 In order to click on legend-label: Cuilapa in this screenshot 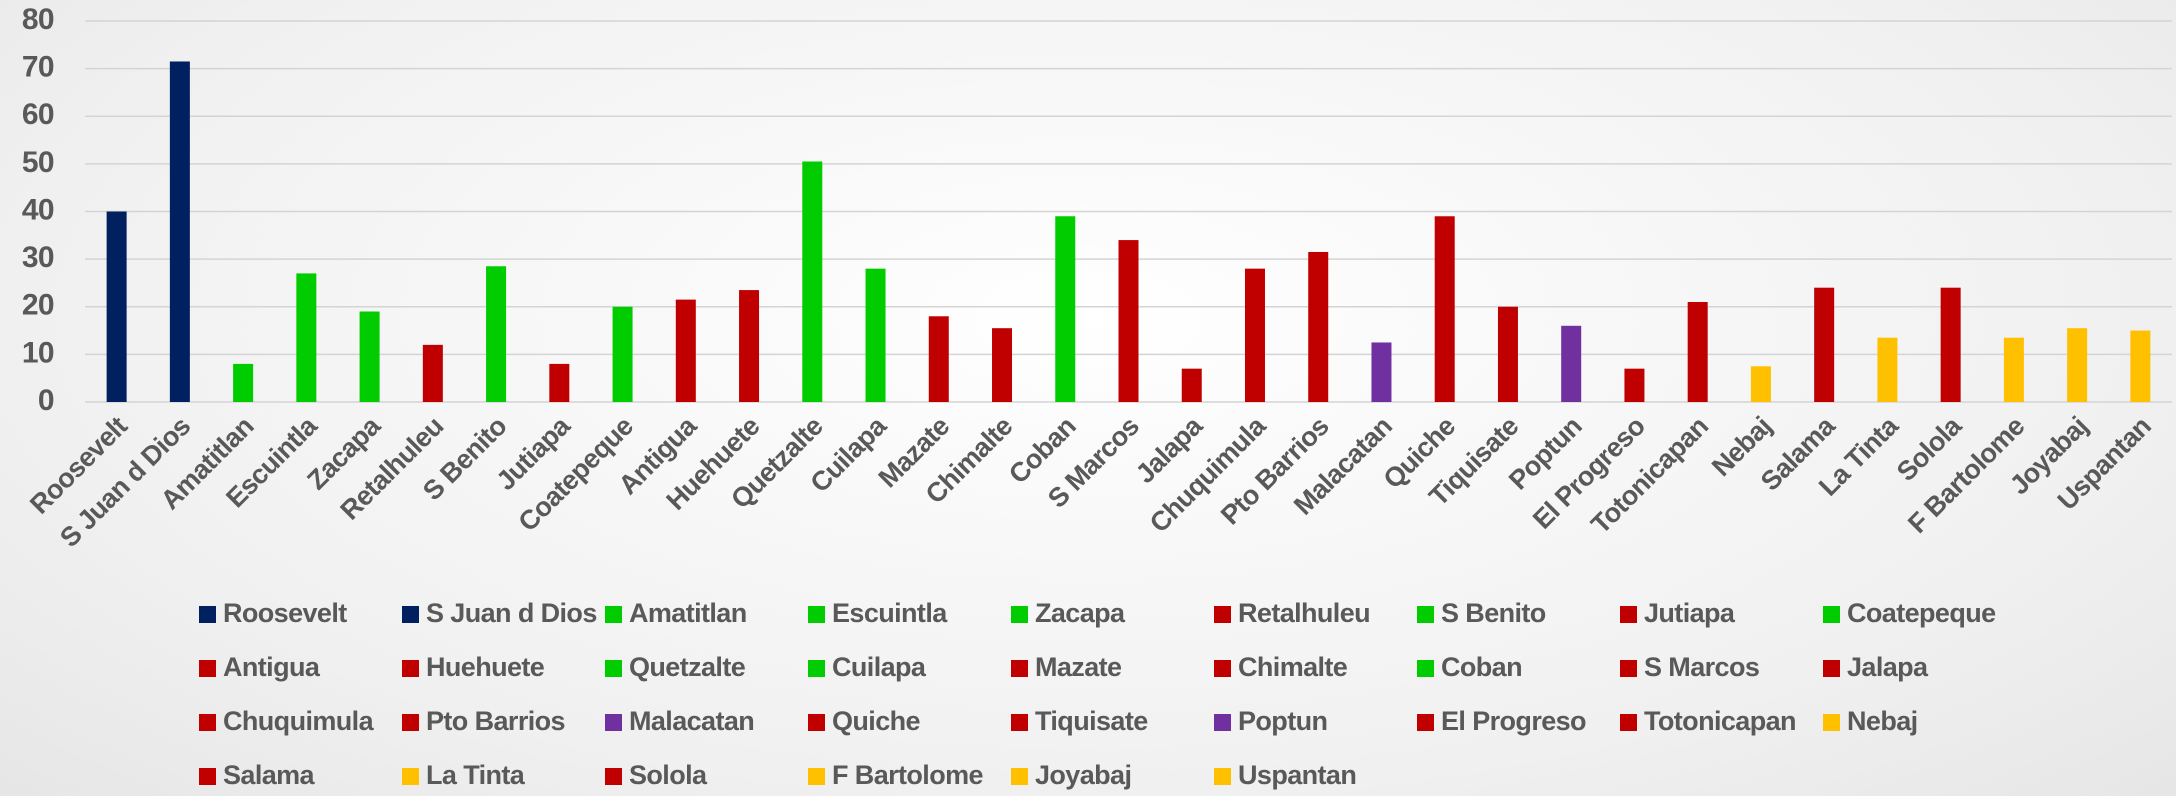, I will do `click(879, 667)`.